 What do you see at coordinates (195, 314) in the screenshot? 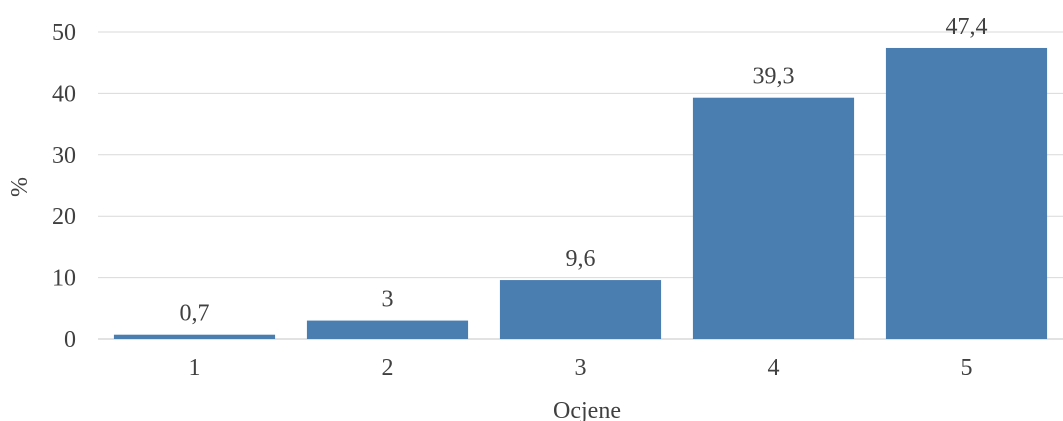
I see `data-label-1: 0,7` at bounding box center [195, 314].